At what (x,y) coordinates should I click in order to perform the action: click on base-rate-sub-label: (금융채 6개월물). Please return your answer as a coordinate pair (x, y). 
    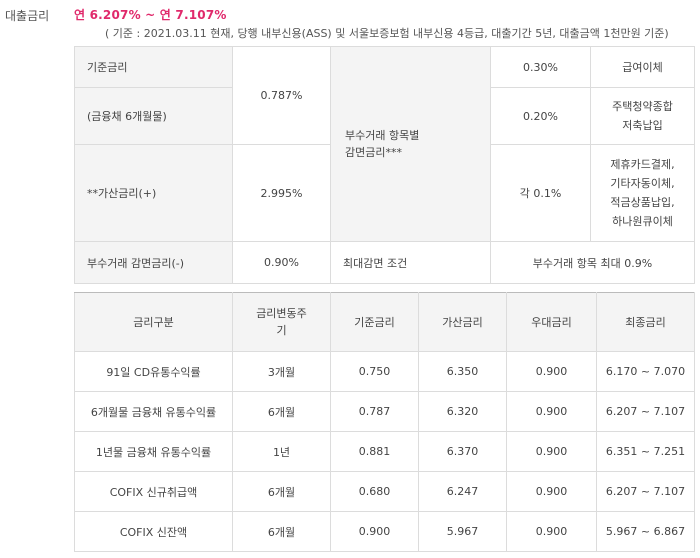
    Looking at the image, I should click on (153, 116).